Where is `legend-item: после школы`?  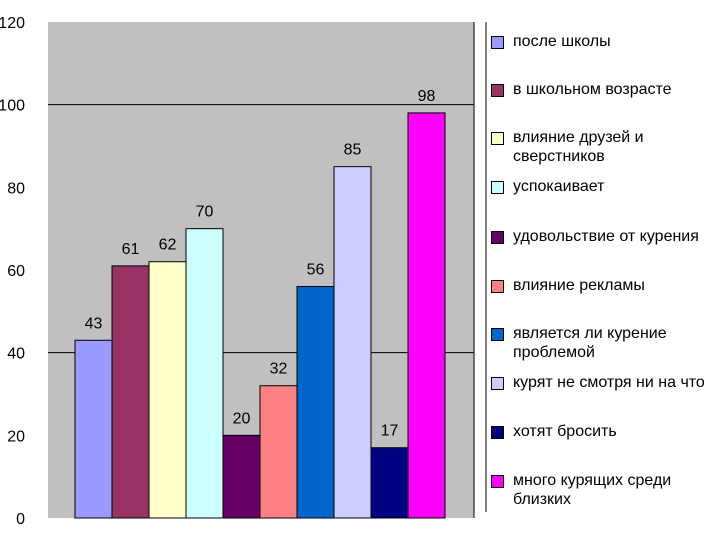
legend-item: после школы is located at coordinates (605, 41).